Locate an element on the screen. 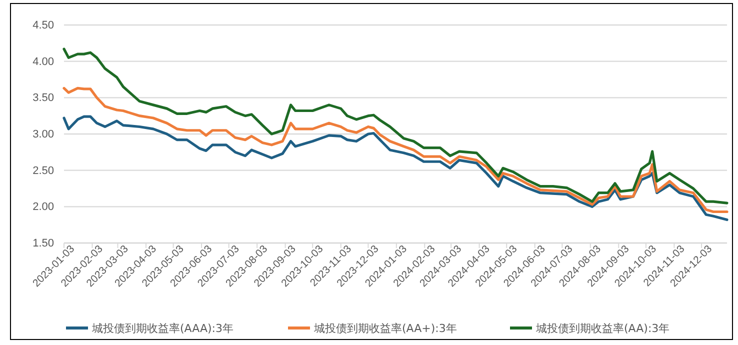 This screenshot has height=345, width=738. y-tick-label: 2.50 is located at coordinates (43, 170).